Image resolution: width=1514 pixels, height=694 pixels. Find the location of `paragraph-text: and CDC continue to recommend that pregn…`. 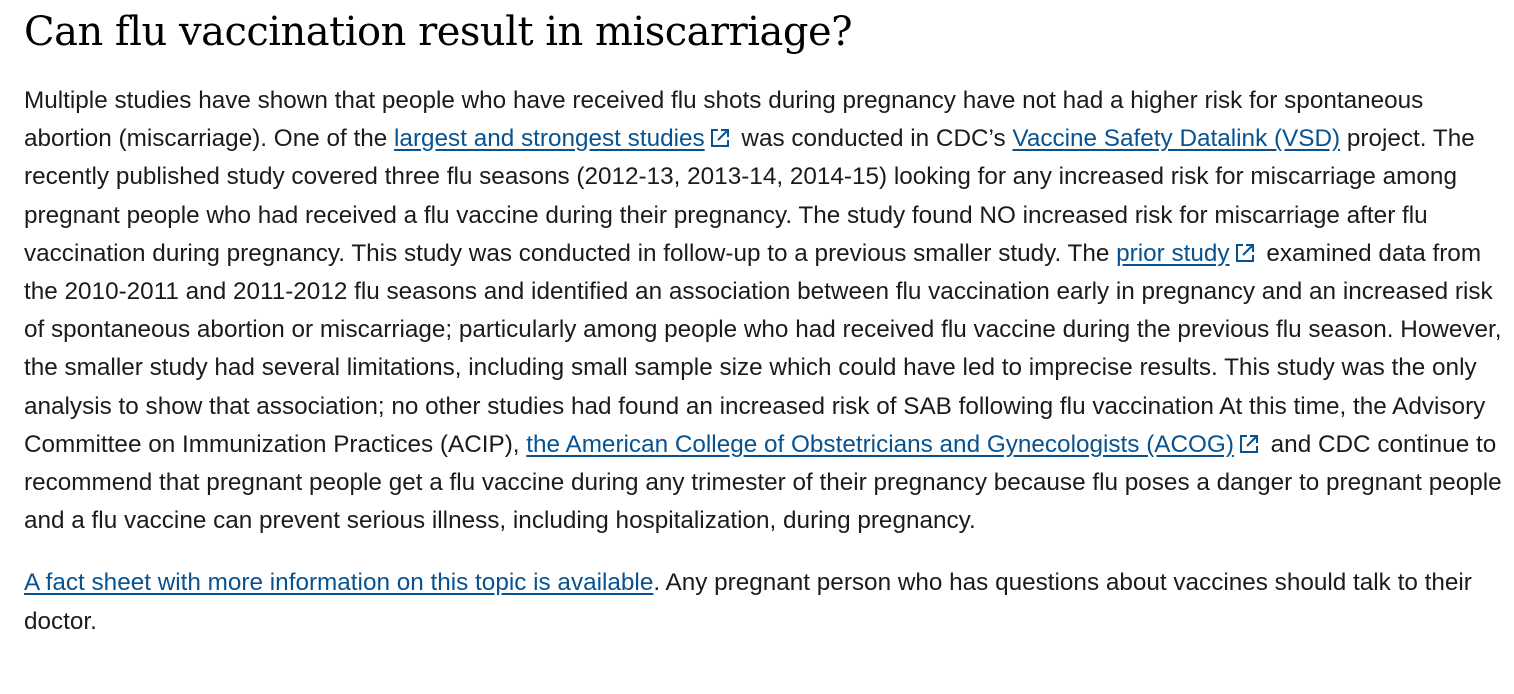

paragraph-text: and CDC continue to recommend that pregn… is located at coordinates (763, 482).